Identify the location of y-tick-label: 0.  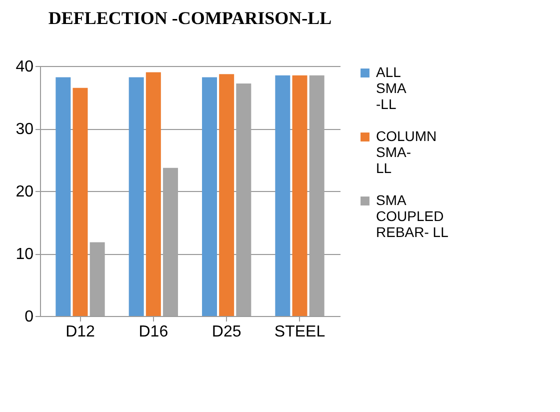
(29, 317).